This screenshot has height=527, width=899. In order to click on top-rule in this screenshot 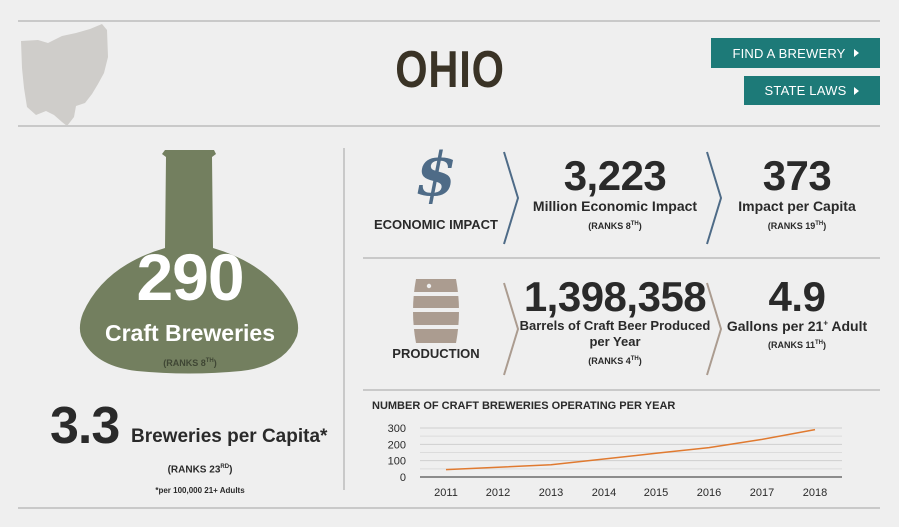, I will do `click(449, 21)`.